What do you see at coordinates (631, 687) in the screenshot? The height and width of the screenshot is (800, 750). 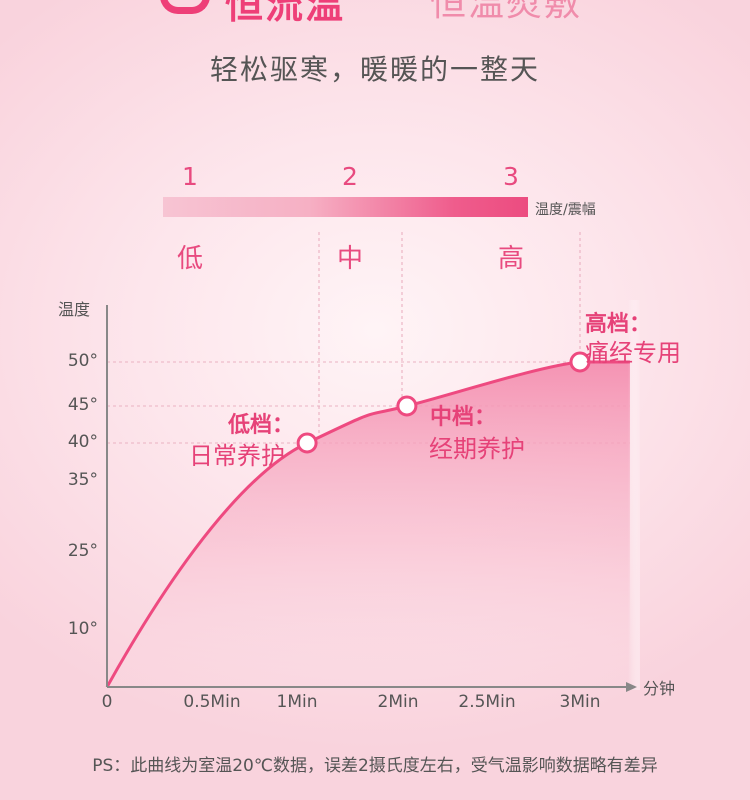 I see `x-axis-arrow-icon` at bounding box center [631, 687].